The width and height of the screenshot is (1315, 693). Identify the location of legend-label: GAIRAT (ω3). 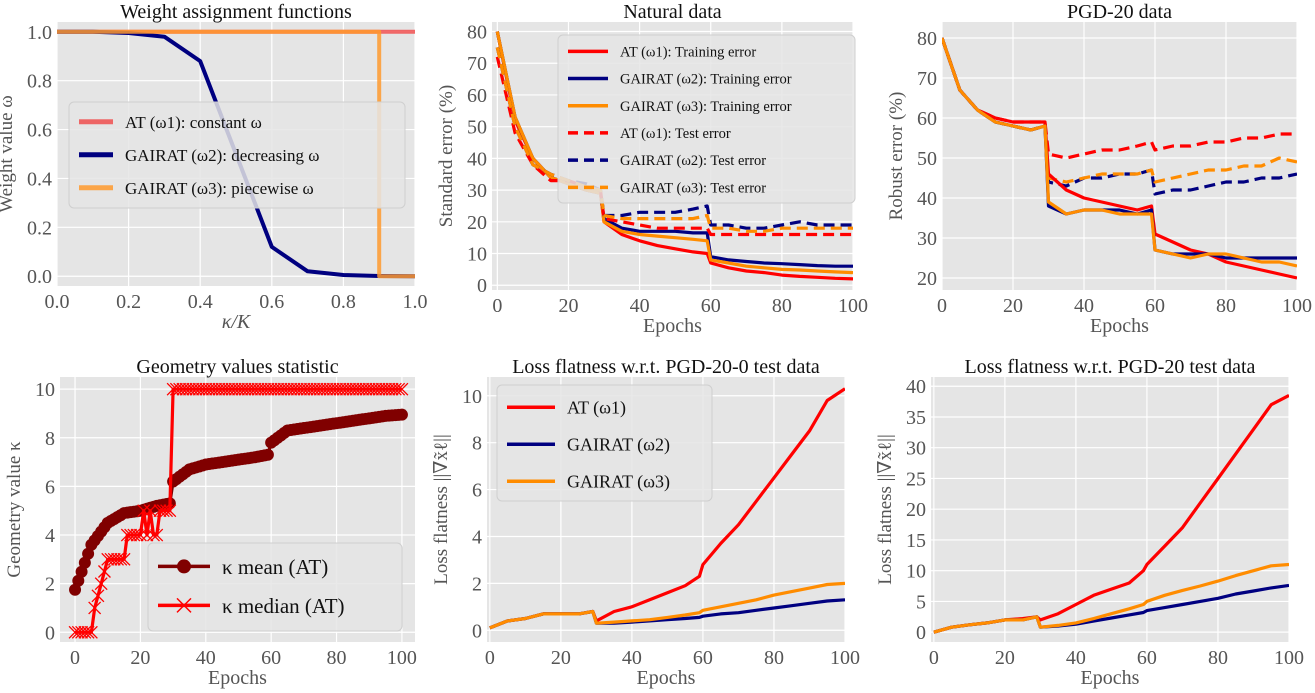
(618, 482).